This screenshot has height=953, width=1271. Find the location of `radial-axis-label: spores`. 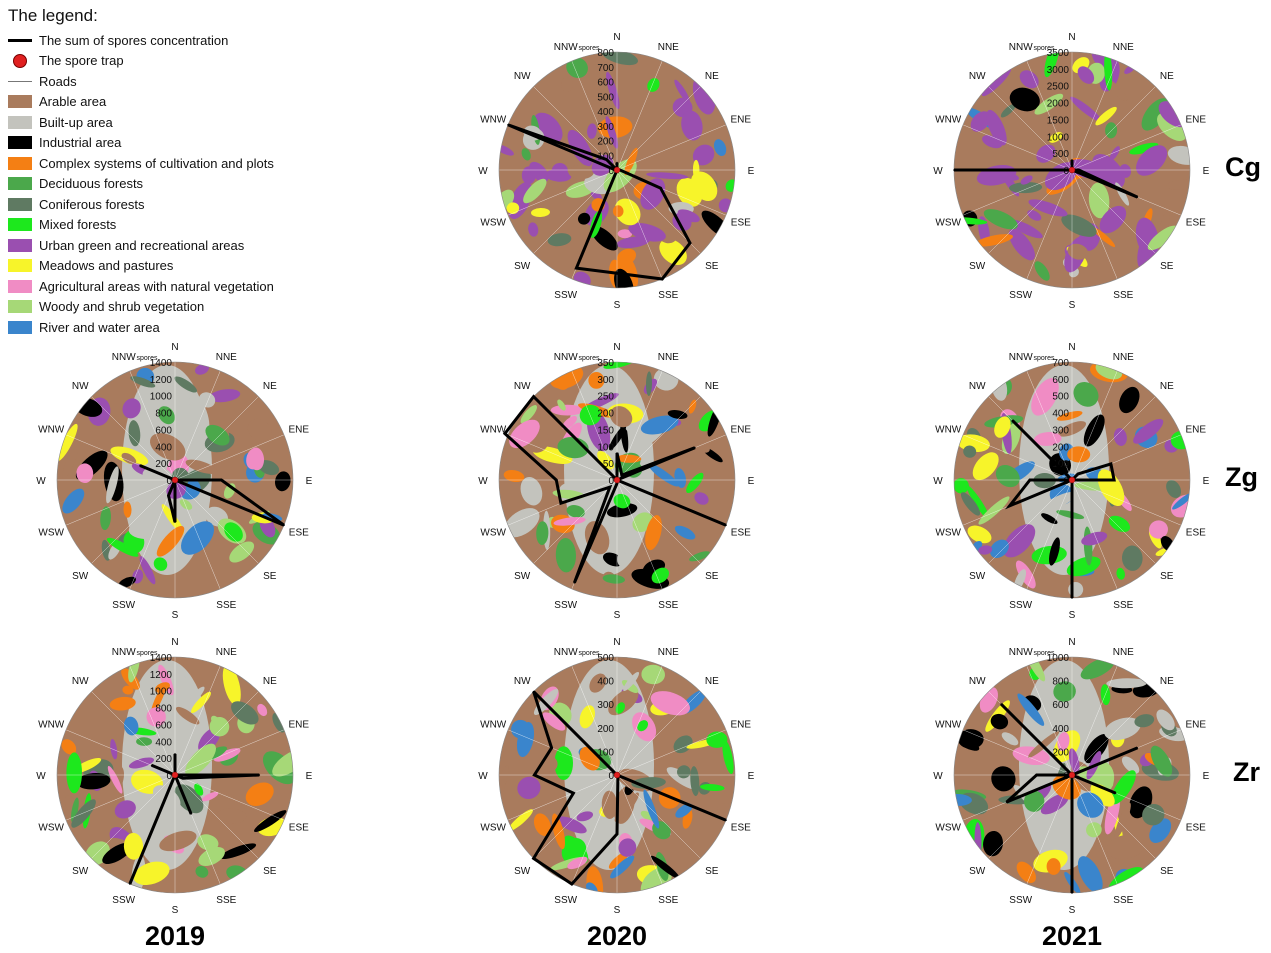

radial-axis-label: spores is located at coordinates (147, 358).